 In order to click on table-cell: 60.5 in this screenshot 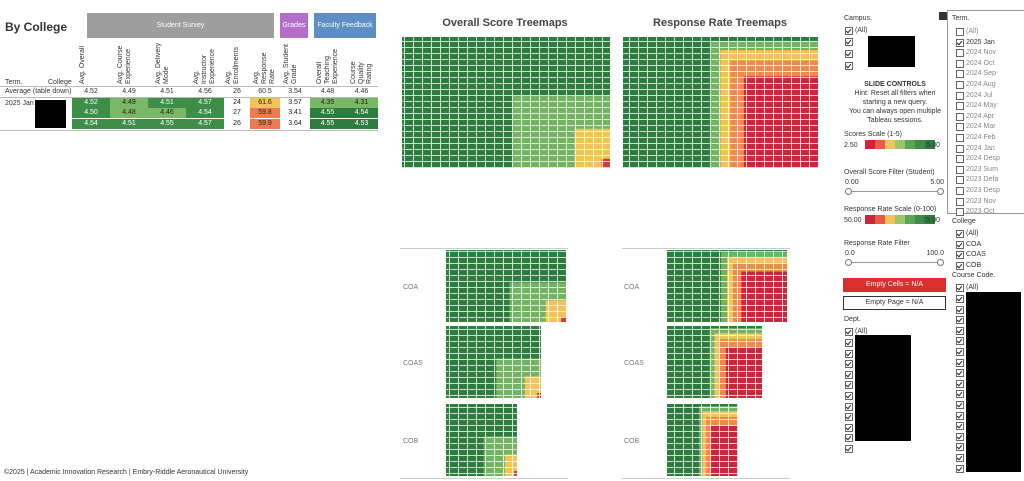, I will do `click(265, 91)`.